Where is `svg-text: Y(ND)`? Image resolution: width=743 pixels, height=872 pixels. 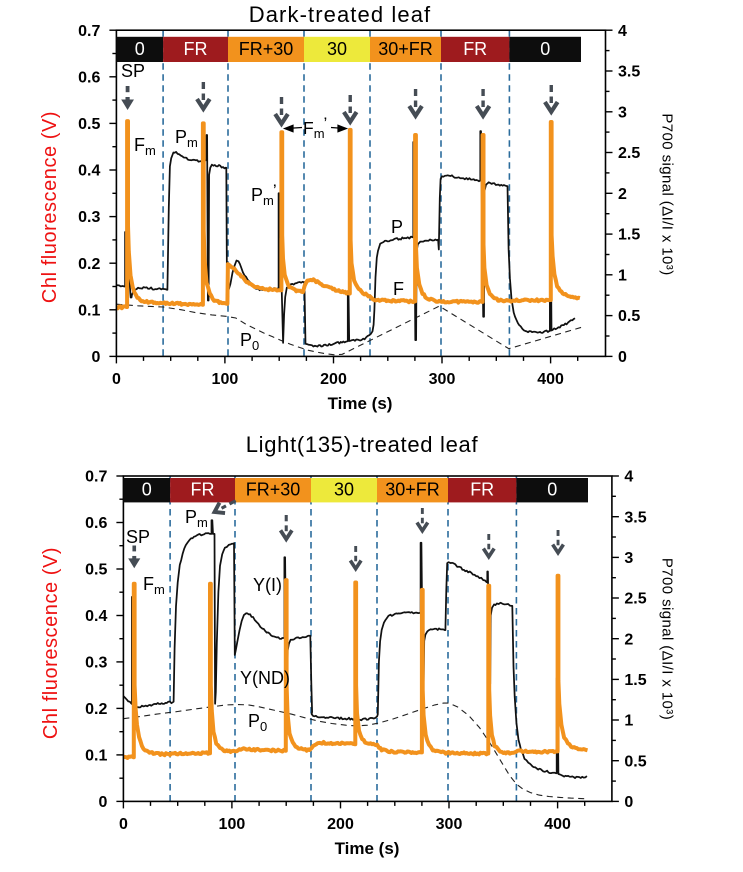 svg-text: Y(ND) is located at coordinates (265, 678).